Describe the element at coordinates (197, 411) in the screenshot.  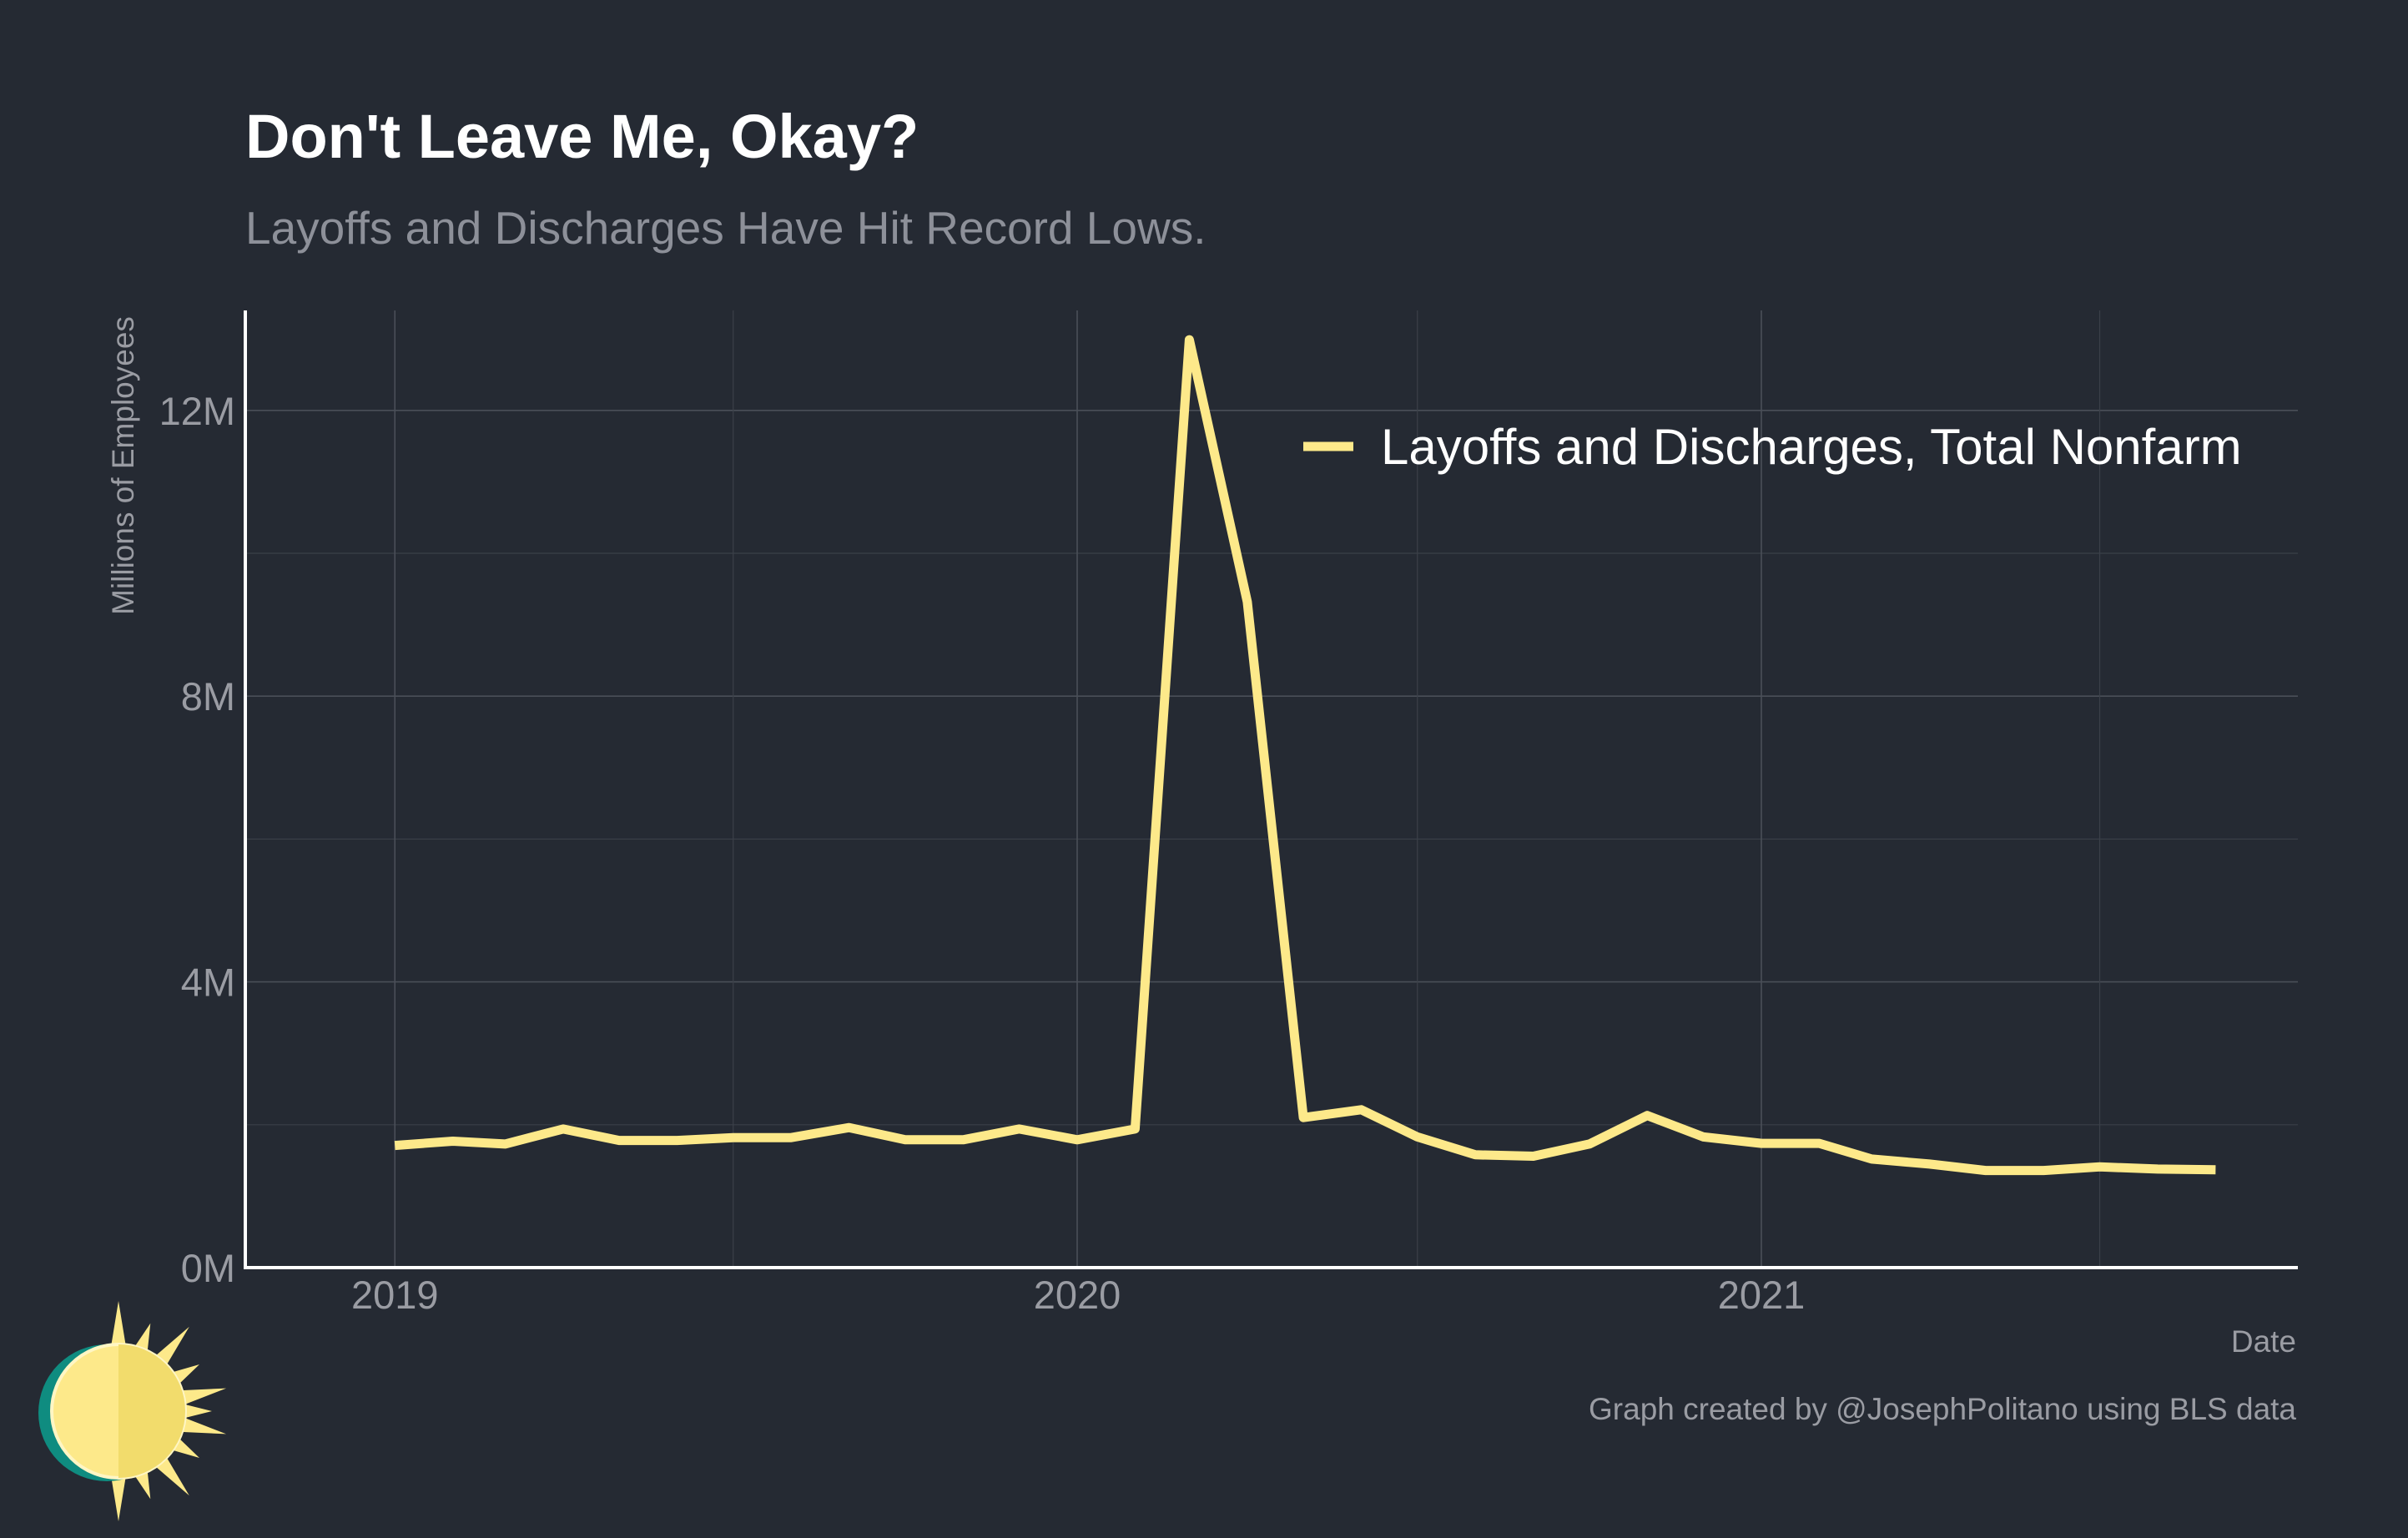
I see `y-tick-label: 12M` at that location.